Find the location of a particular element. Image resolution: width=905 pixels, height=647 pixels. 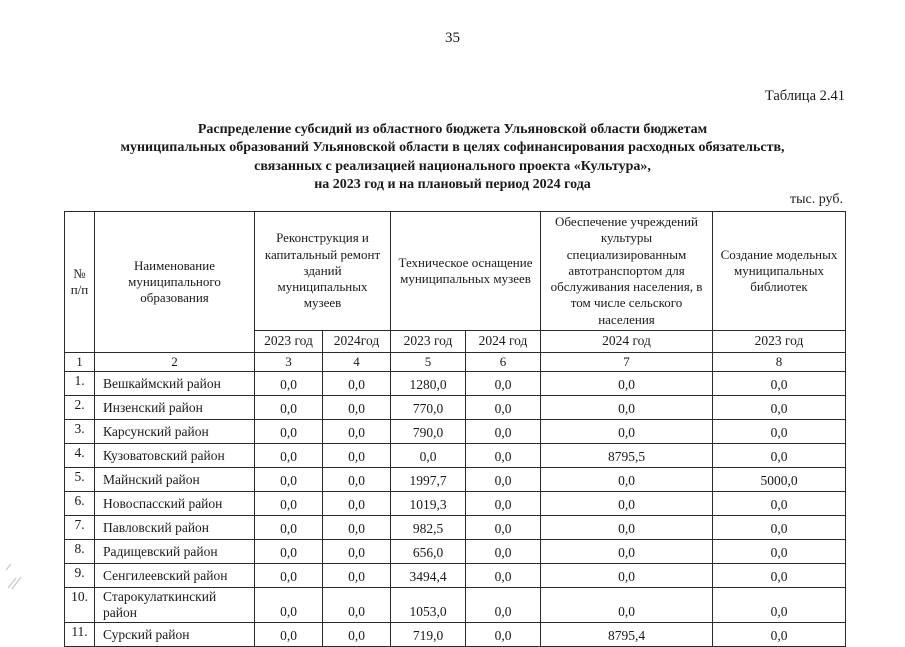

municipality-name: Сенгилеевский район is located at coordinates (174, 575).